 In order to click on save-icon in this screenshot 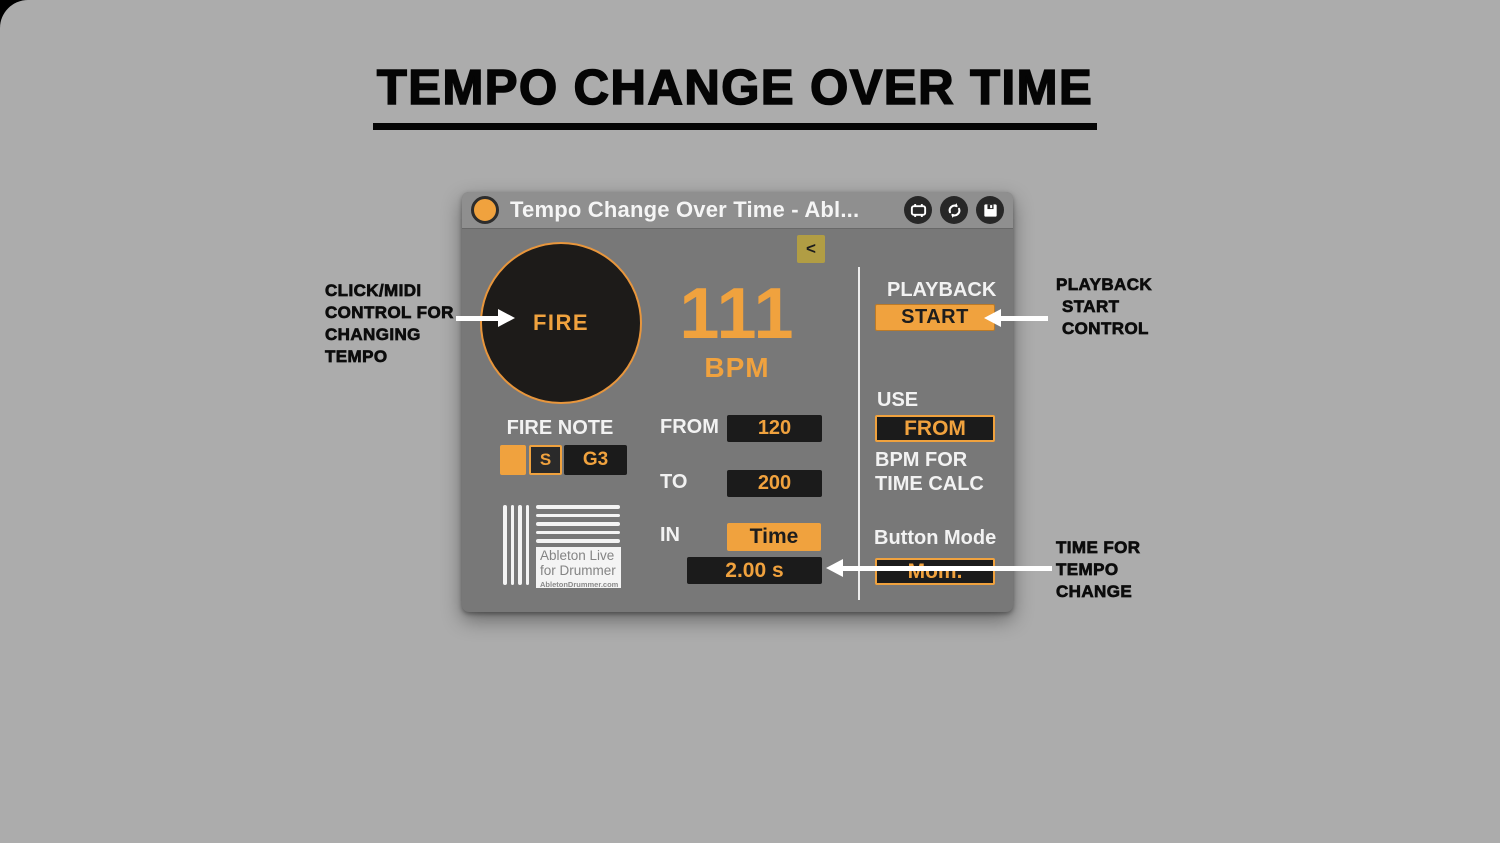, I will do `click(990, 210)`.